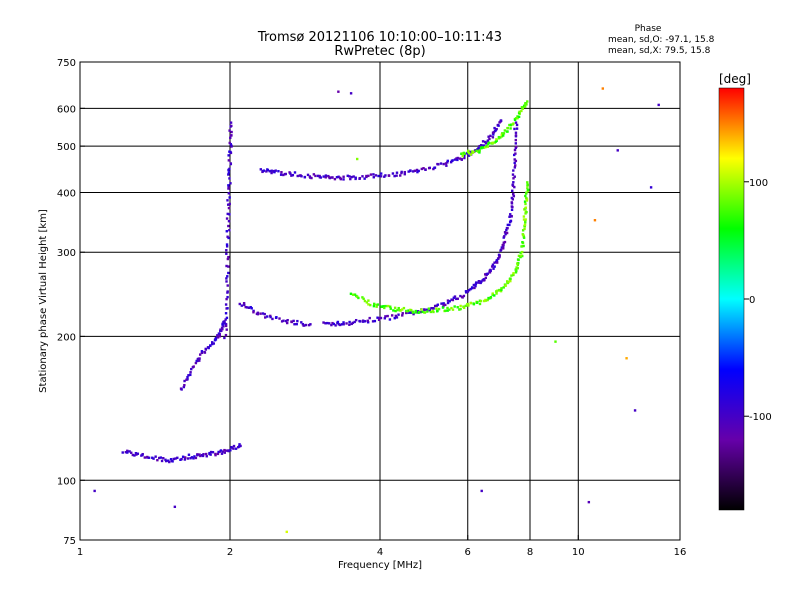 This screenshot has width=800, height=600. I want to click on colorbar-tick-label: 0, so click(752, 300).